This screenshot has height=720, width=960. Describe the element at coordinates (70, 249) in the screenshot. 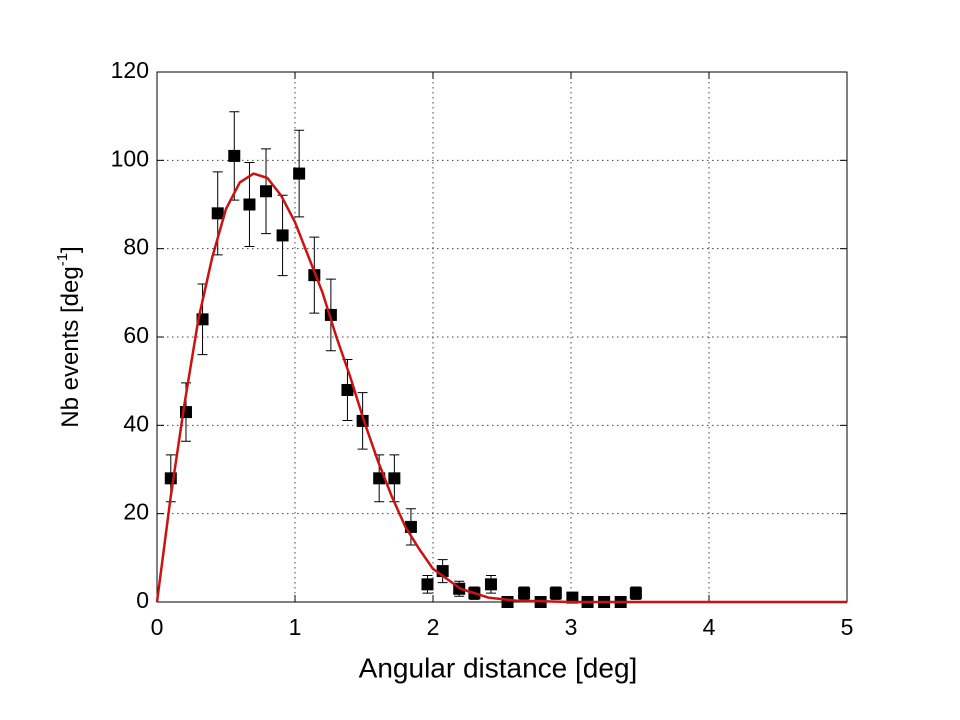

I see `y-axis-label-end: ]` at that location.